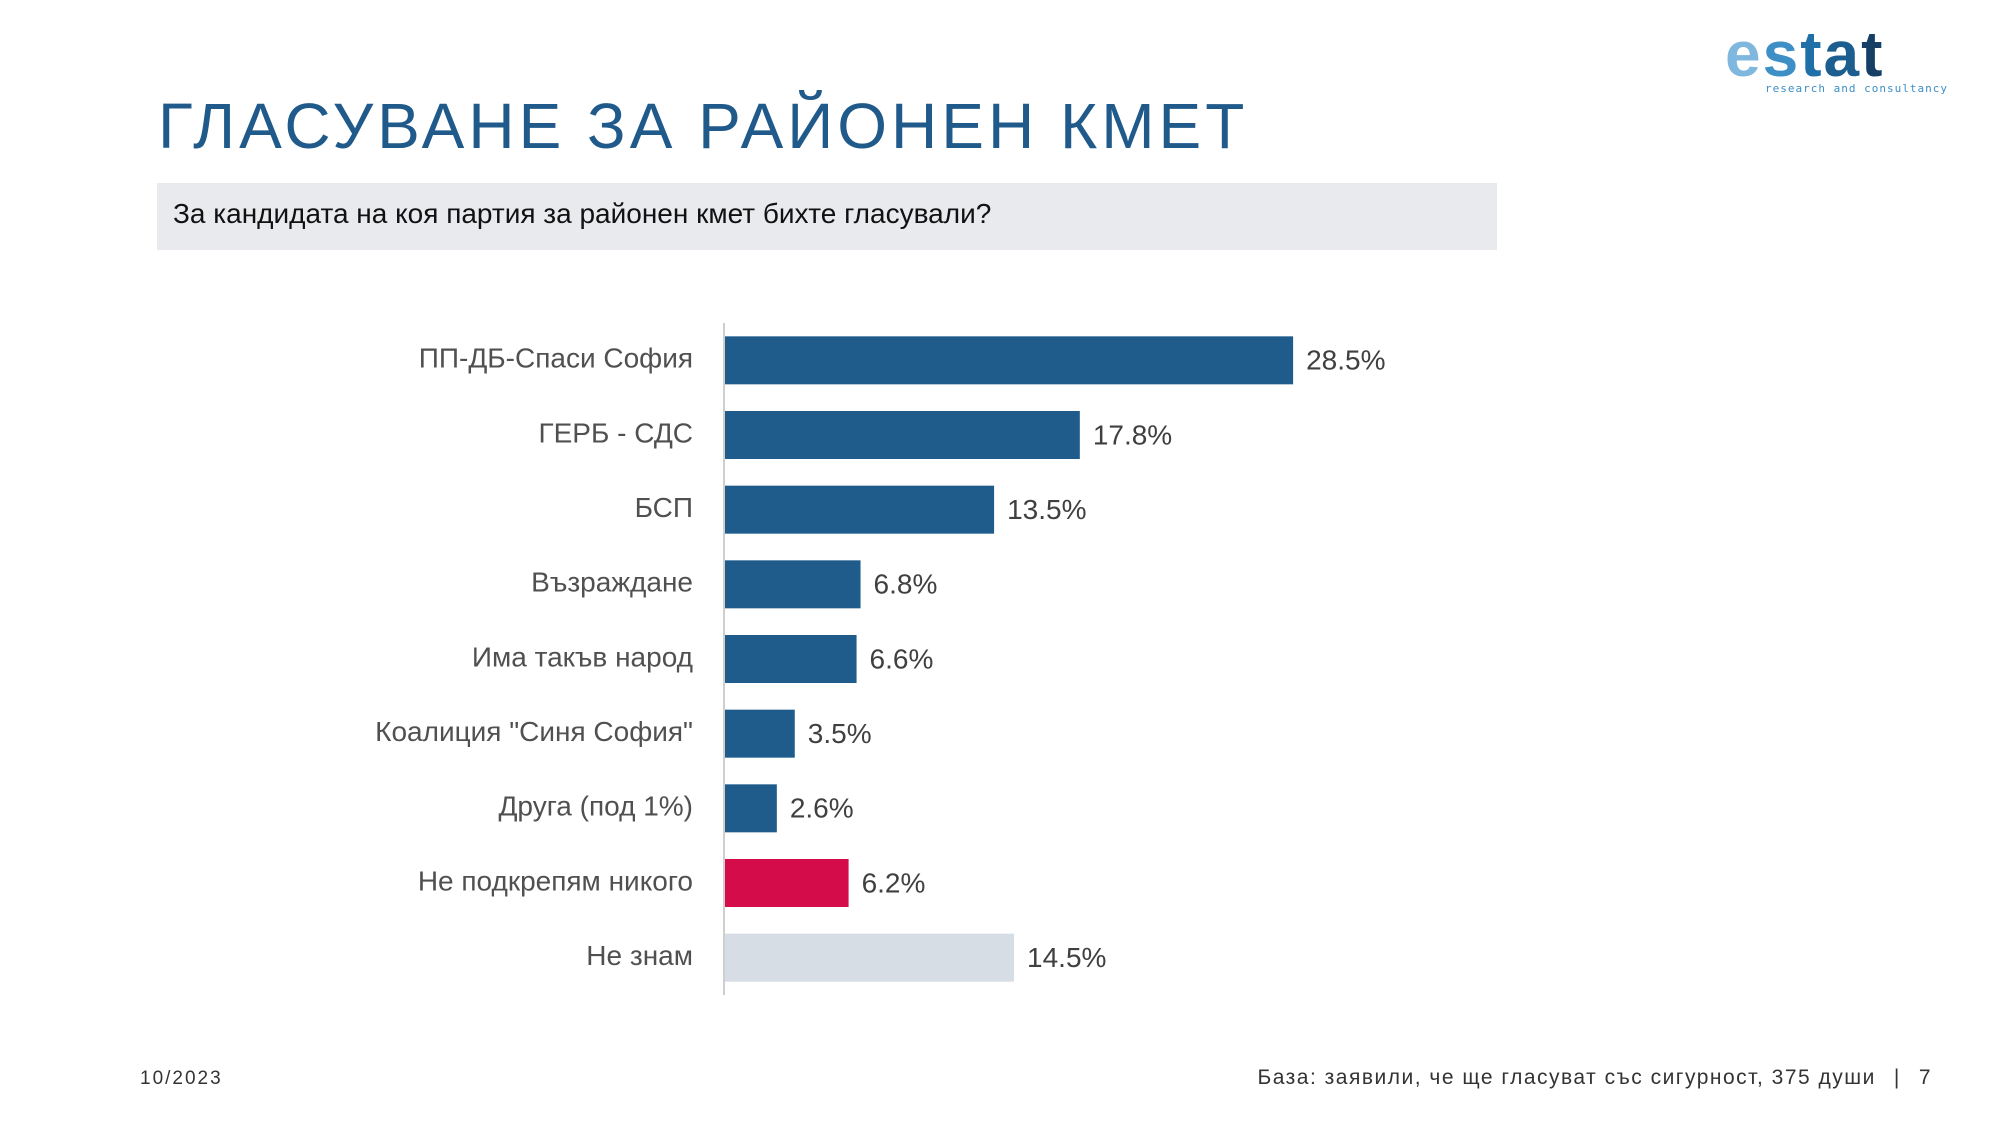  I want to click on data-label: 6.8%, so click(906, 584).